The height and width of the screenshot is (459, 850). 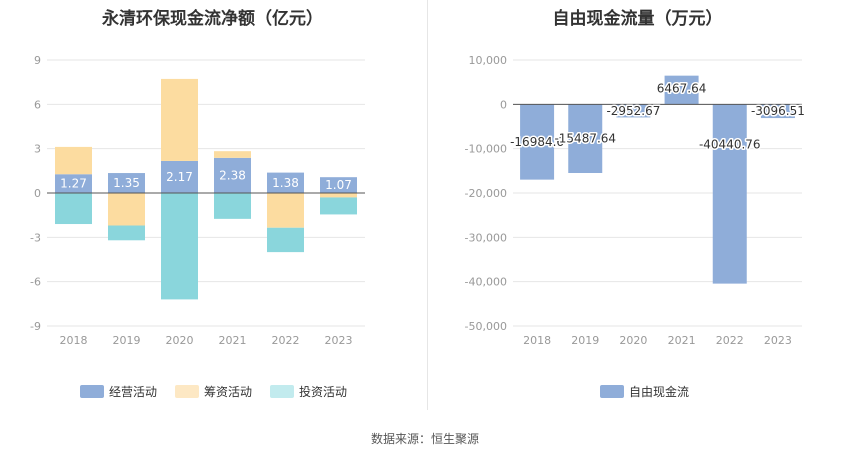 I want to click on legend-item-free-cash-flow: 自由现金流, so click(x=644, y=391).